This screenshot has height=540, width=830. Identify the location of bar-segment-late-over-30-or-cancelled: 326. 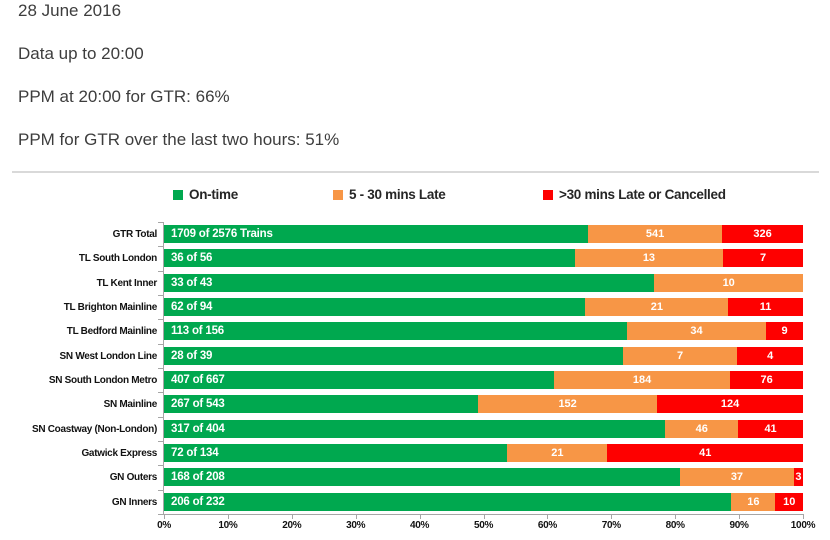
(762, 234).